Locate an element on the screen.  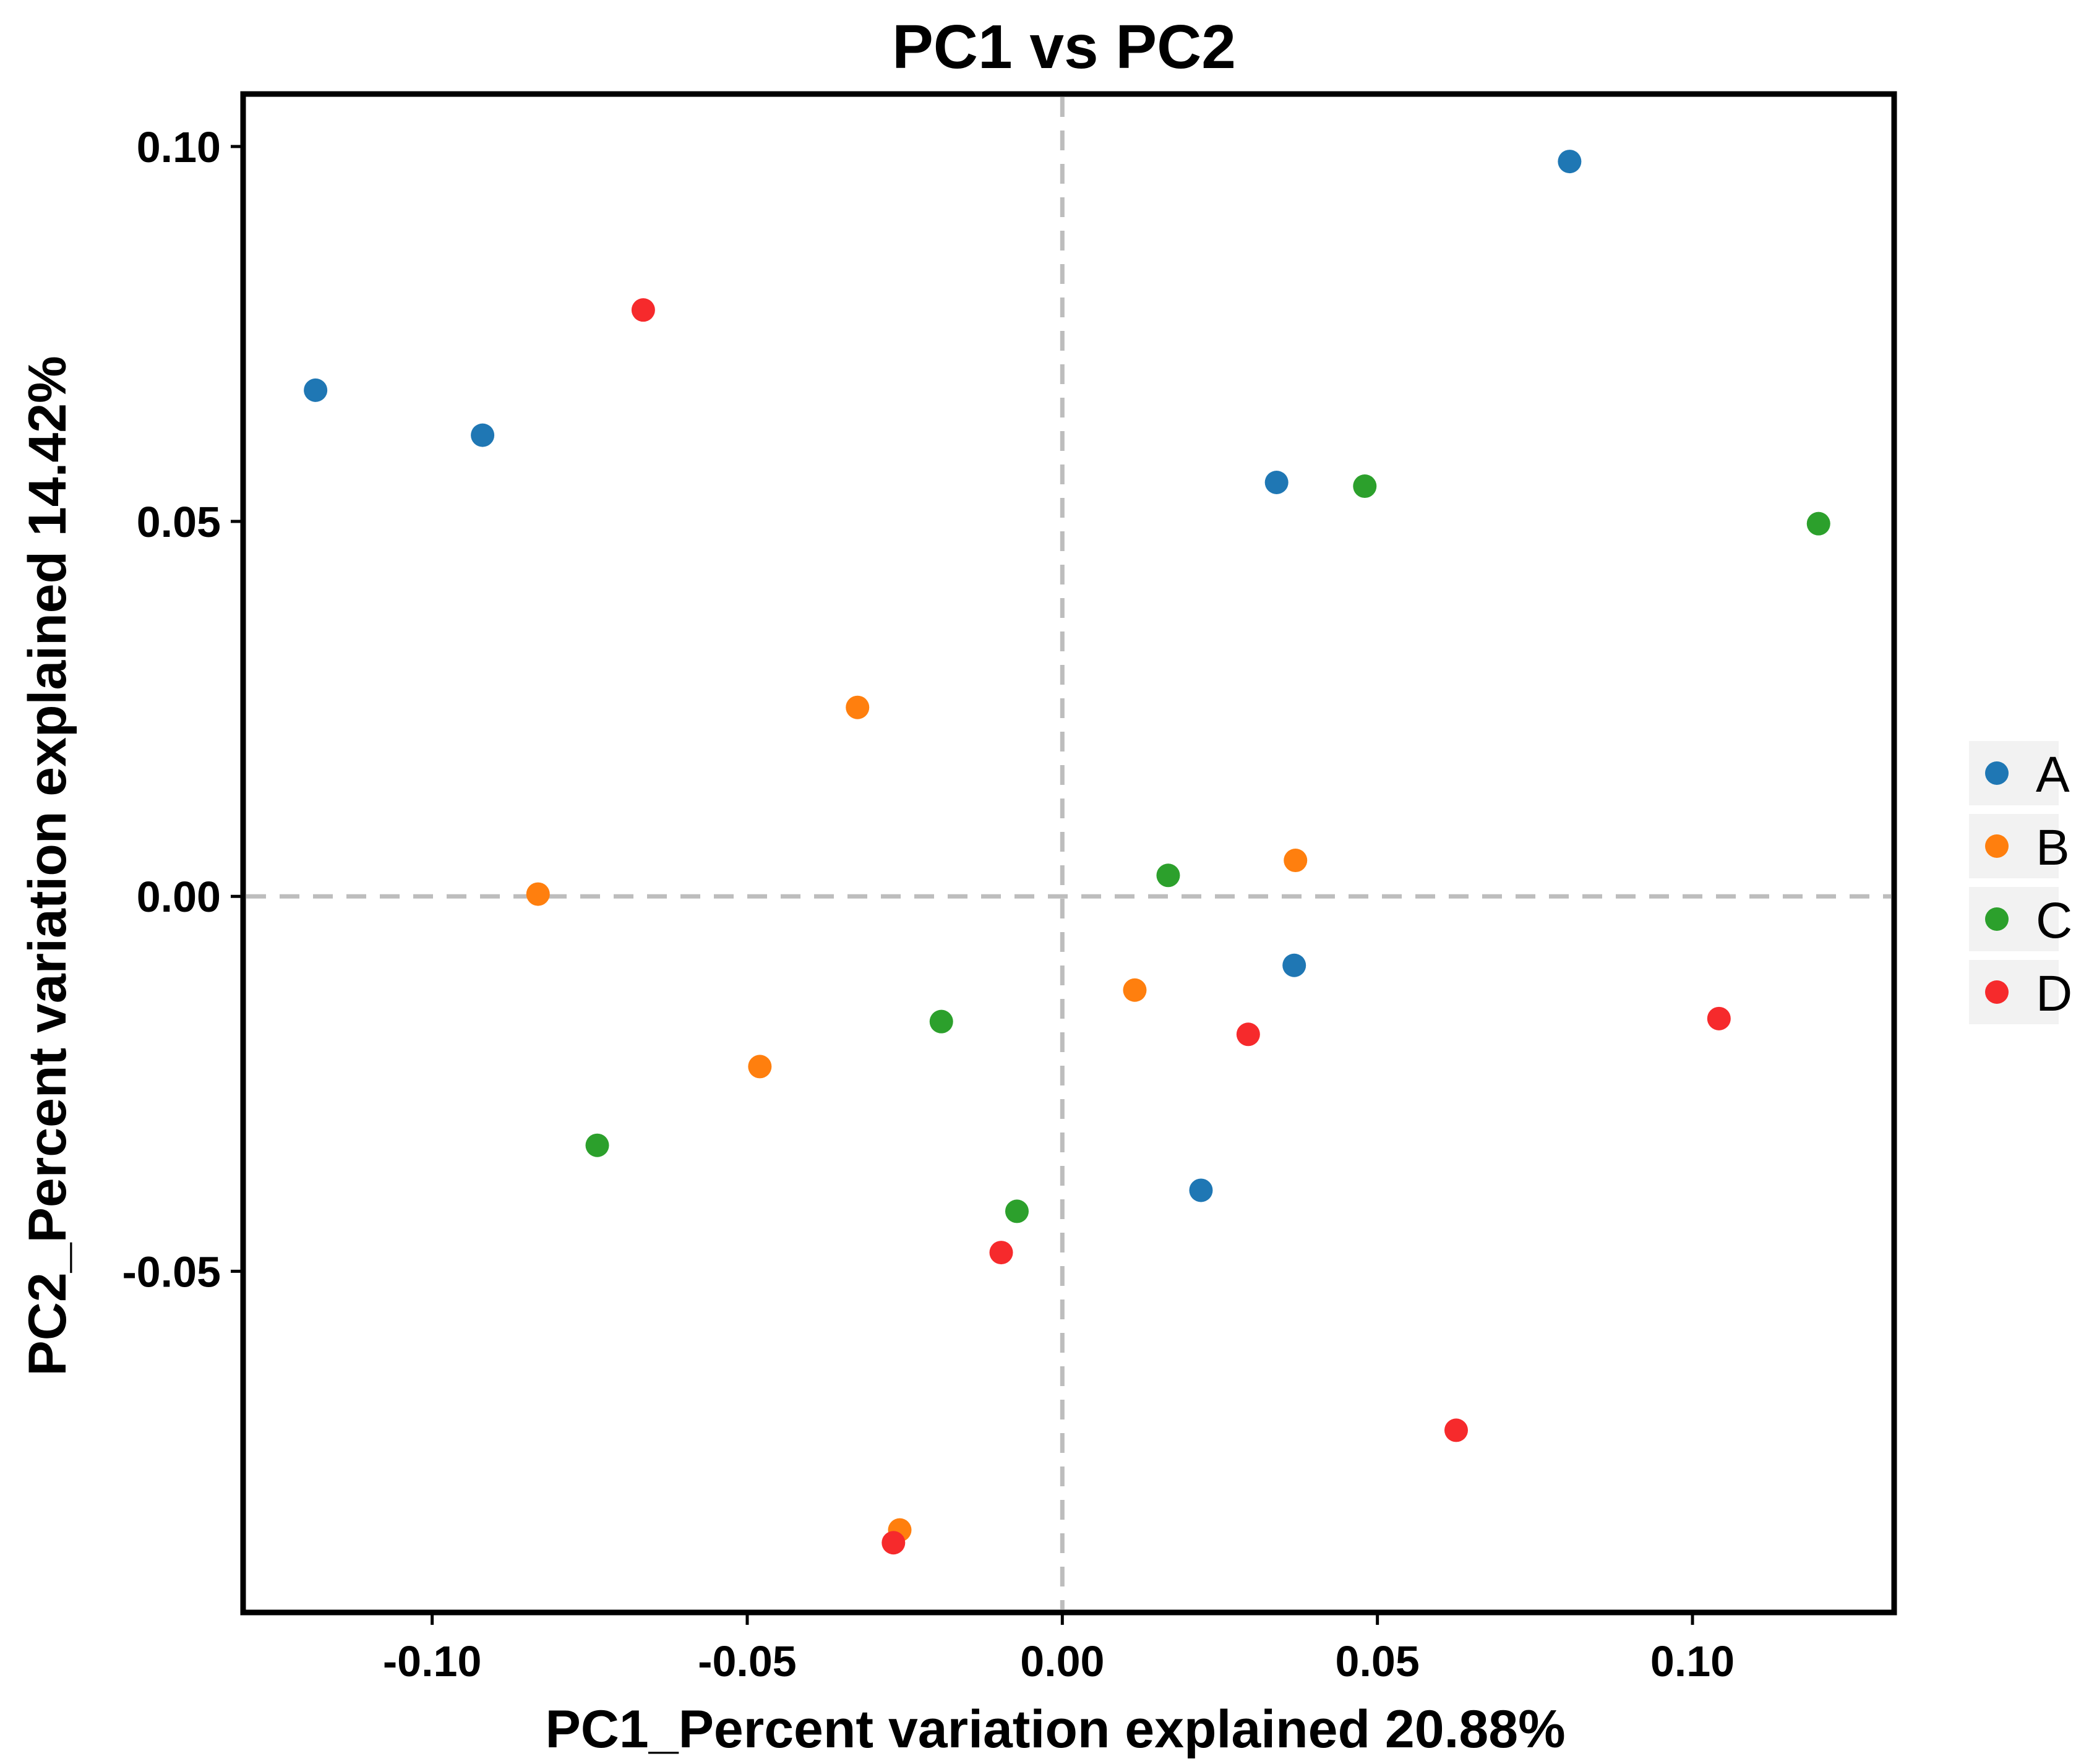
legend-label-a: A is located at coordinates (2053, 775).